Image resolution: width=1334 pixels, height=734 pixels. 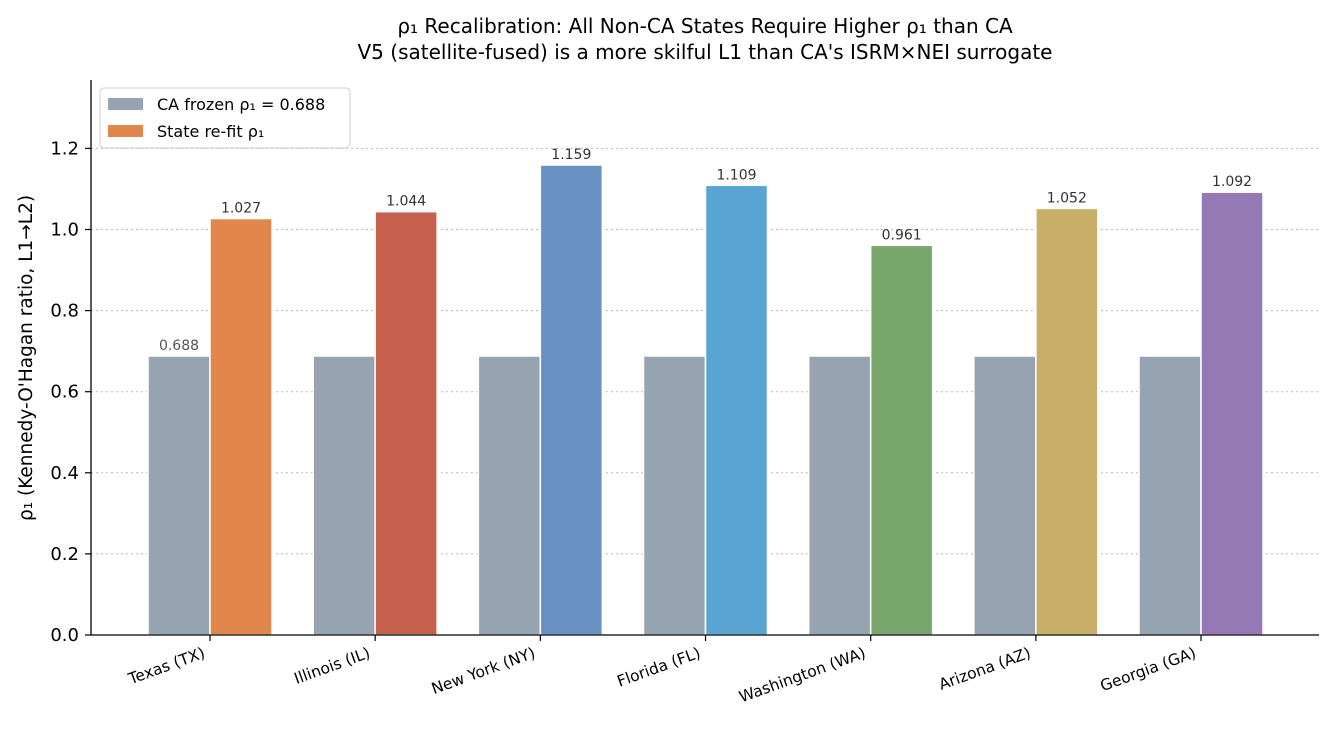 What do you see at coordinates (332, 666) in the screenshot?
I see `x-tick-label: Illinois (IL)` at bounding box center [332, 666].